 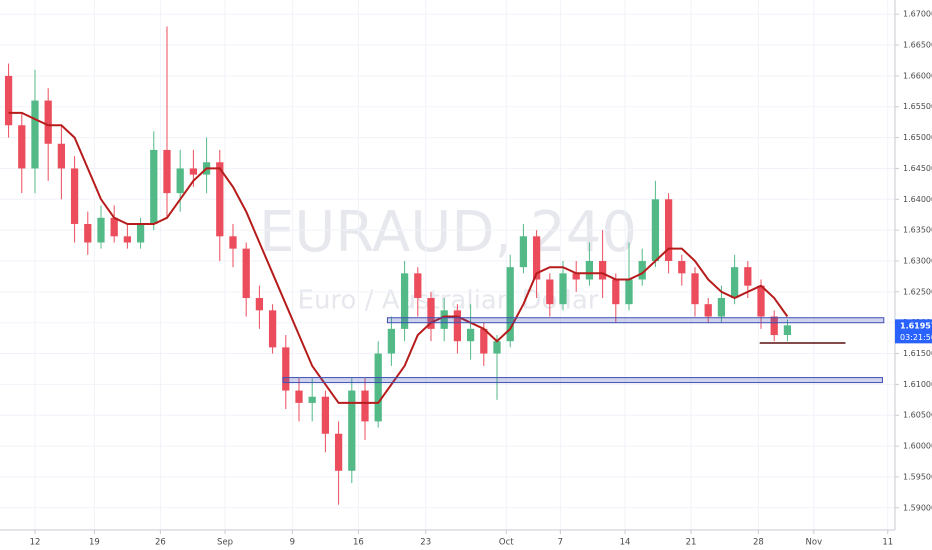 What do you see at coordinates (916, 325) in the screenshot?
I see `last-price: 1.61957` at bounding box center [916, 325].